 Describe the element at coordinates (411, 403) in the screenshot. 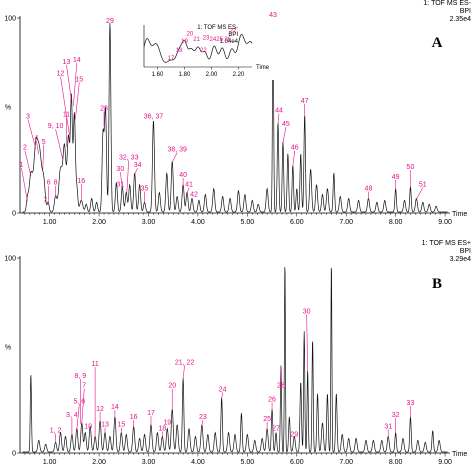

I see `peak-label: 33` at that location.